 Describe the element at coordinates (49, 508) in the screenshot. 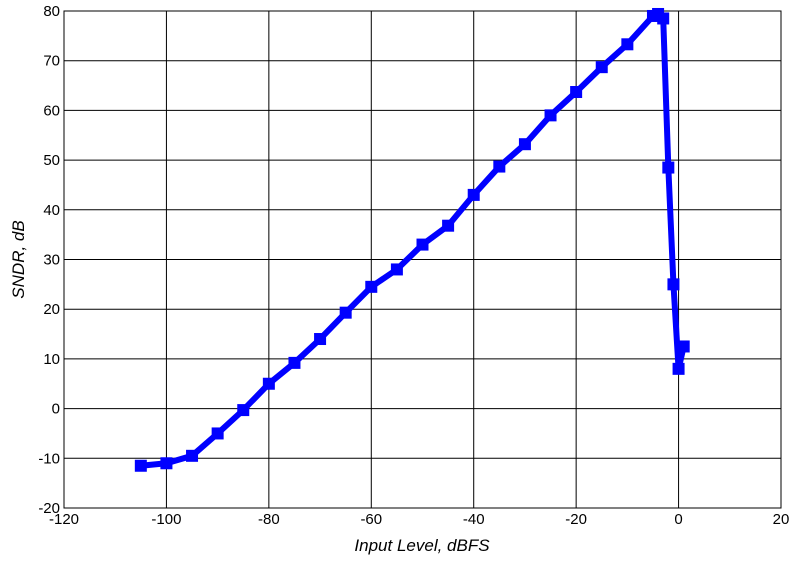

I see `y-tick-label: -20` at that location.